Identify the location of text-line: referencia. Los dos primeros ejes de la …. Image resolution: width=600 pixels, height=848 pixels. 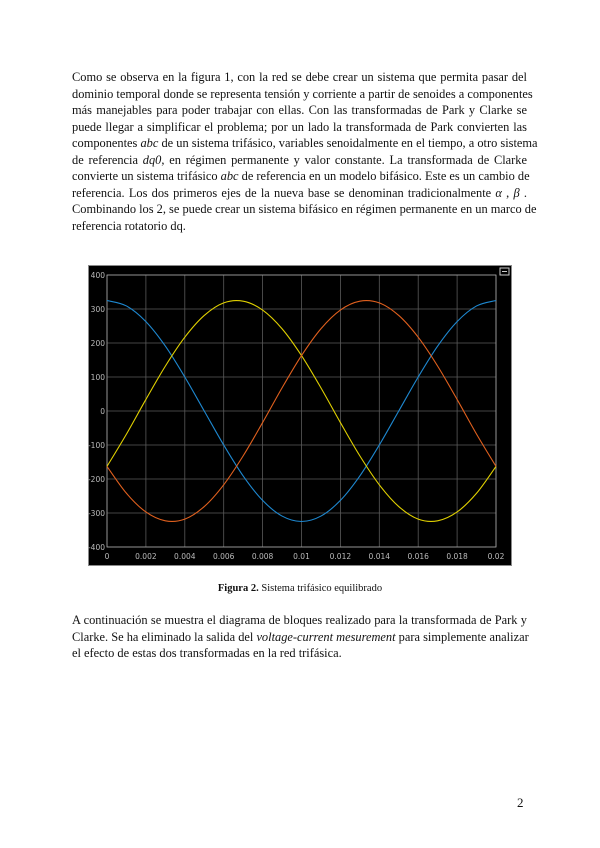
(299, 193).